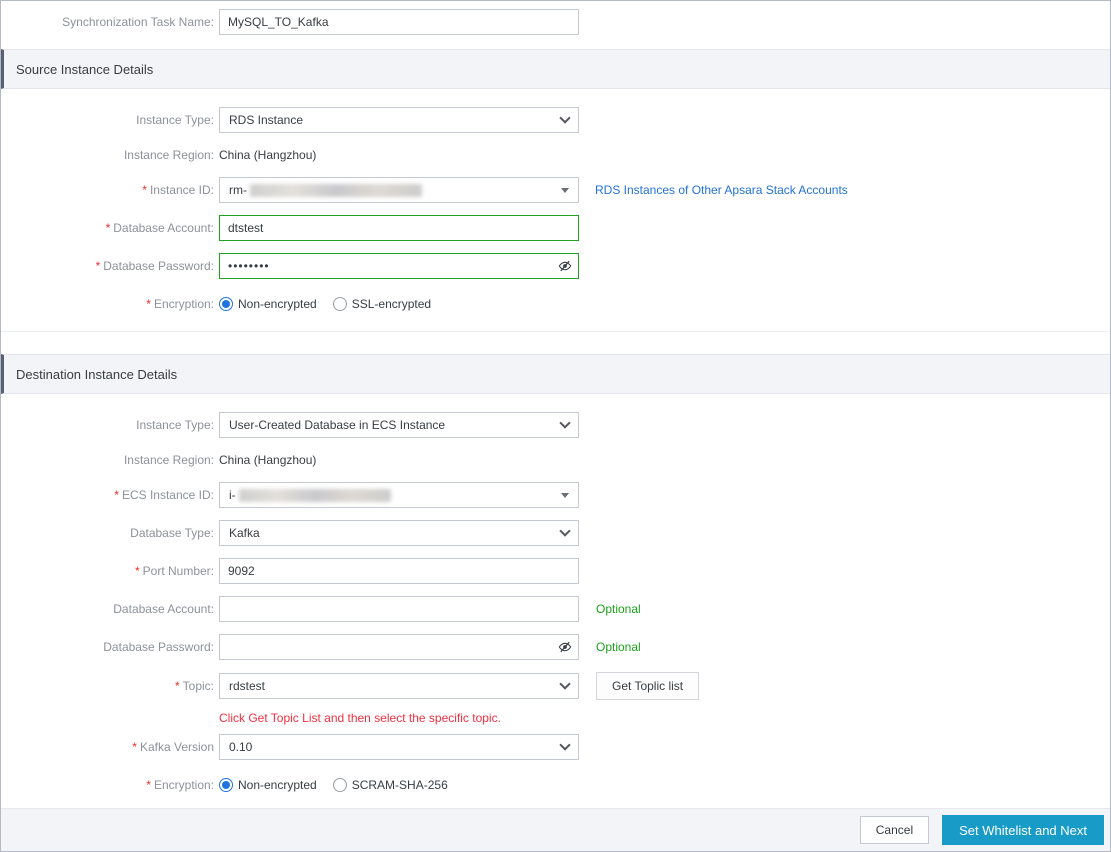 The width and height of the screenshot is (1111, 852). I want to click on source-instance-id-combobox: rm-, so click(399, 190).